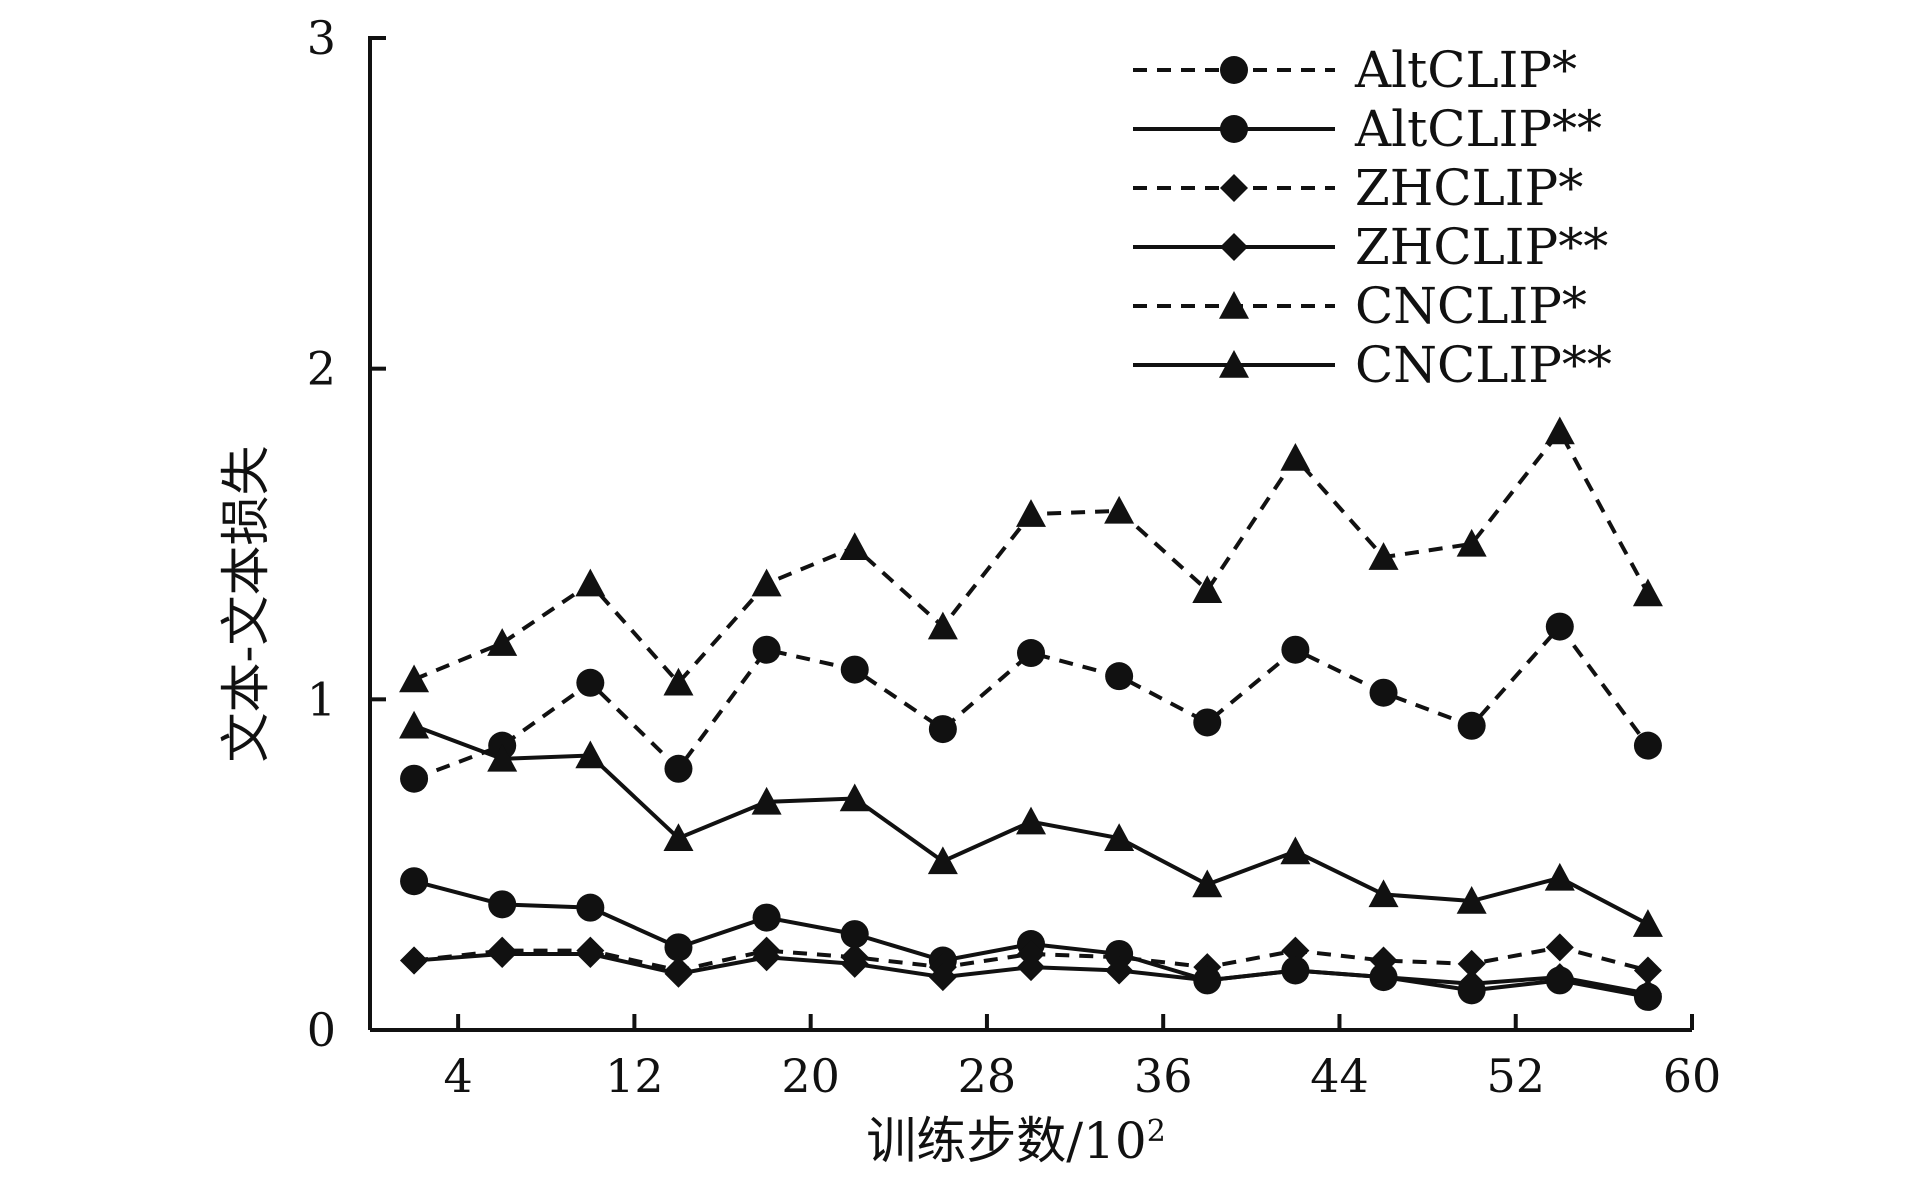 This screenshot has height=1181, width=1913. I want to click on series-altclips, so click(1031, 702).